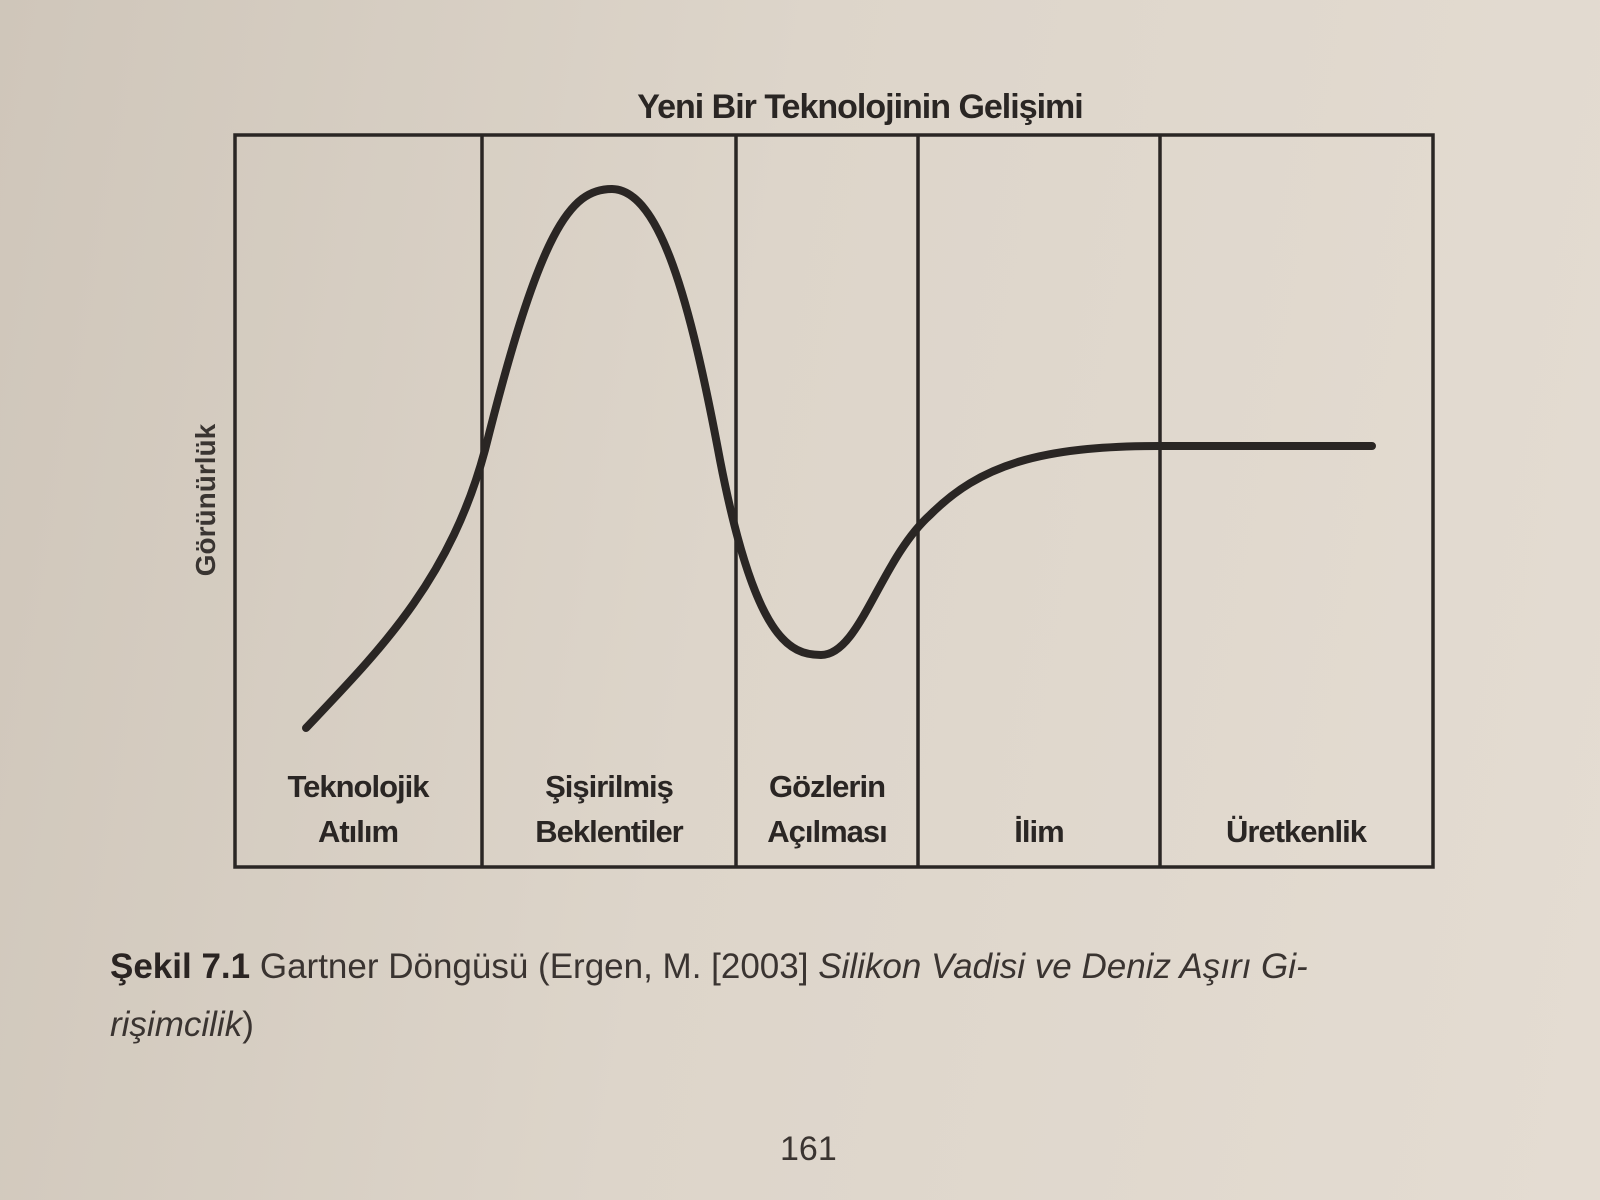  I want to click on caption-source: Silikon Vadisi ve Deniz Aşırı Gi-, so click(1063, 966).